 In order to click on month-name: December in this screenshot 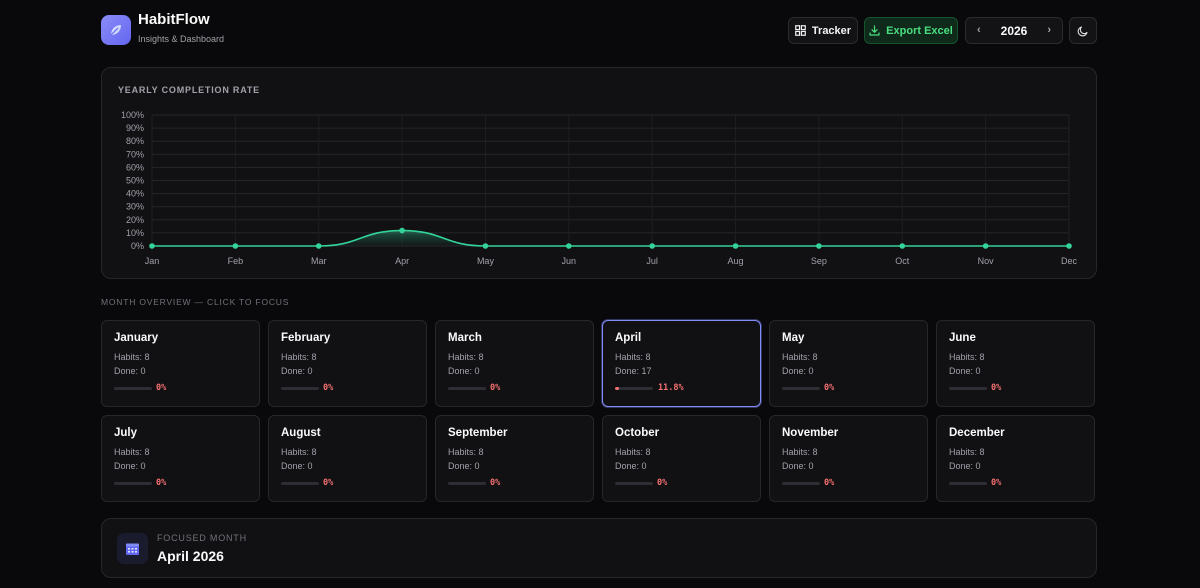, I will do `click(977, 433)`.